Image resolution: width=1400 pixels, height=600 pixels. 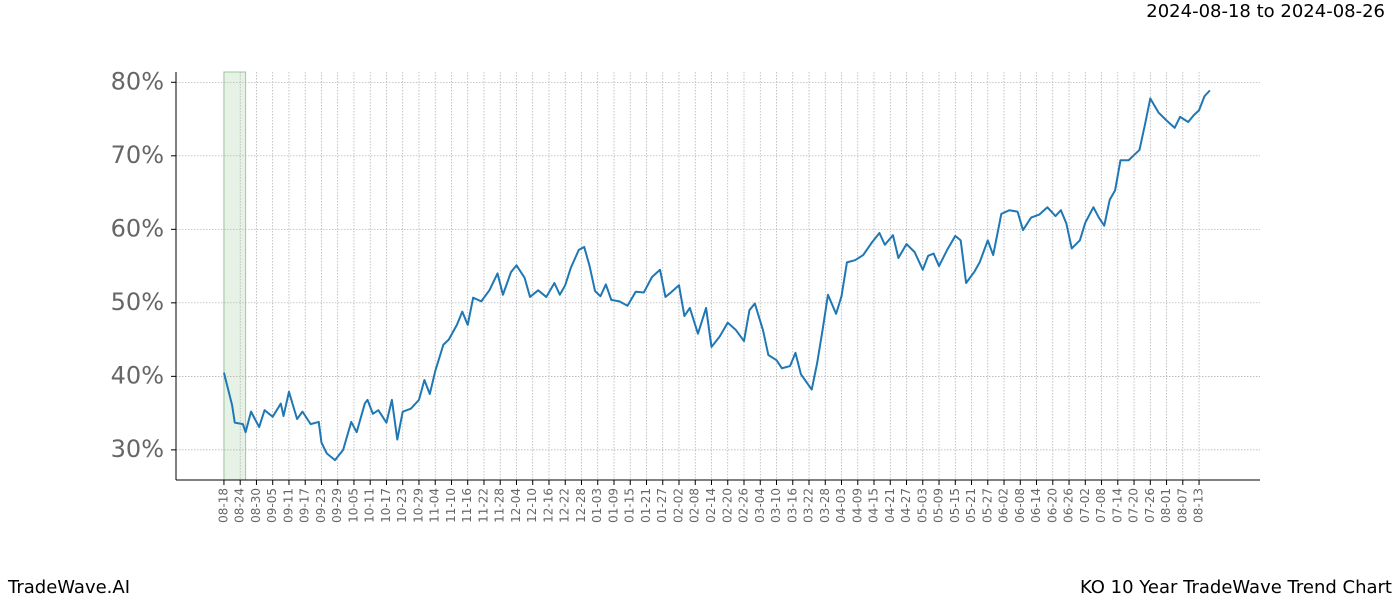 What do you see at coordinates (256, 505) in the screenshot?
I see `x-tick-label: 08-30` at bounding box center [256, 505].